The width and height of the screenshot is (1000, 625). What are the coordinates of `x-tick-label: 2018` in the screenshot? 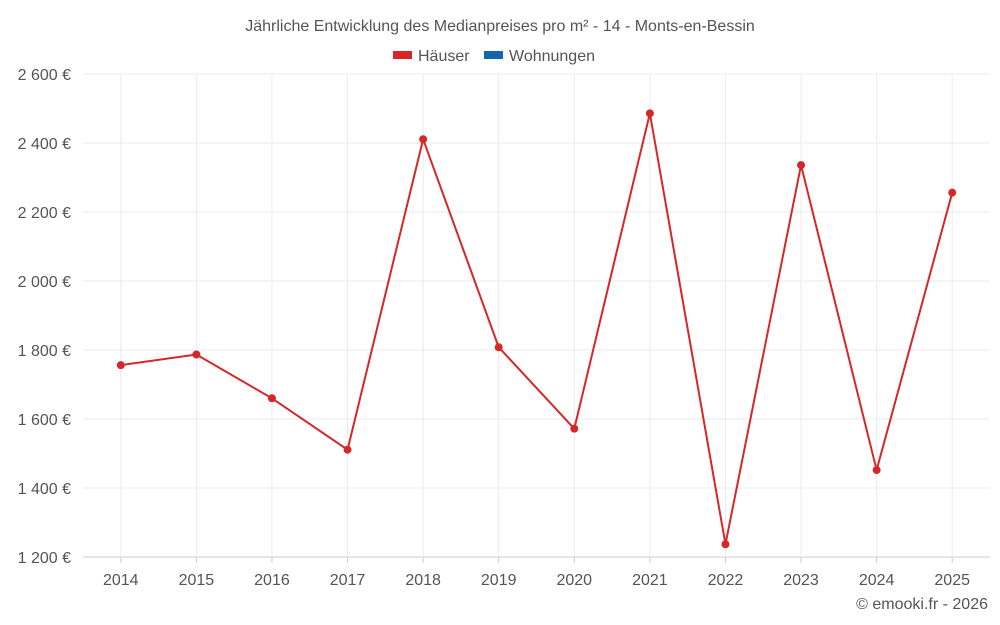 It's located at (423, 580).